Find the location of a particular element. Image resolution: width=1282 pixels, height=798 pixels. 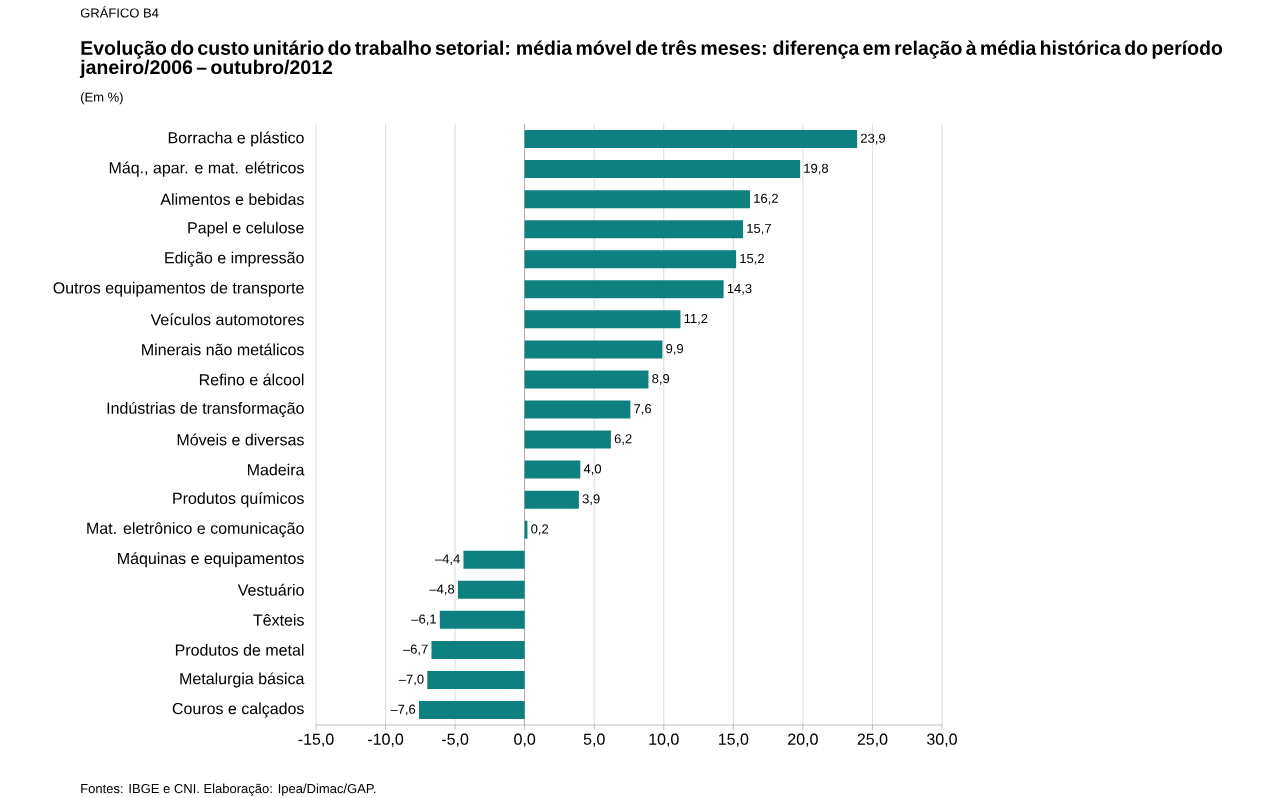

y-tick-label: Têxteis is located at coordinates (278, 619).